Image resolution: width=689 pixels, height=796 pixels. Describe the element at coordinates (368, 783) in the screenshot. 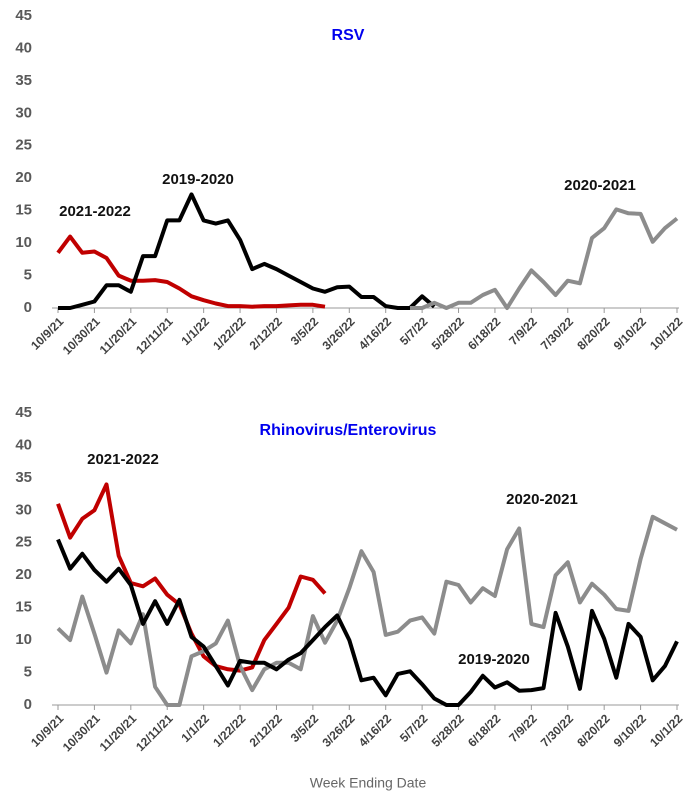

I see `x-axis-label: Week Ending Date` at that location.